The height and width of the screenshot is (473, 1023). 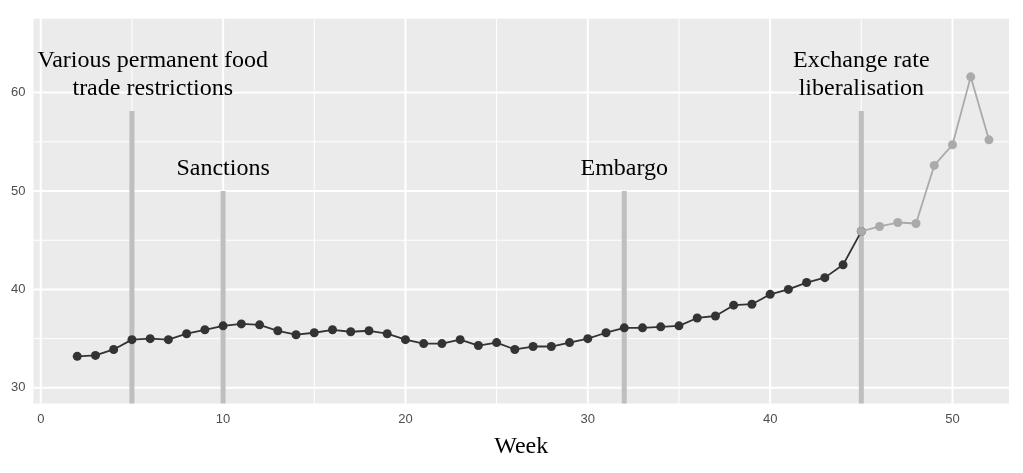 What do you see at coordinates (18, 190) in the screenshot?
I see `y-tick-label: 50` at bounding box center [18, 190].